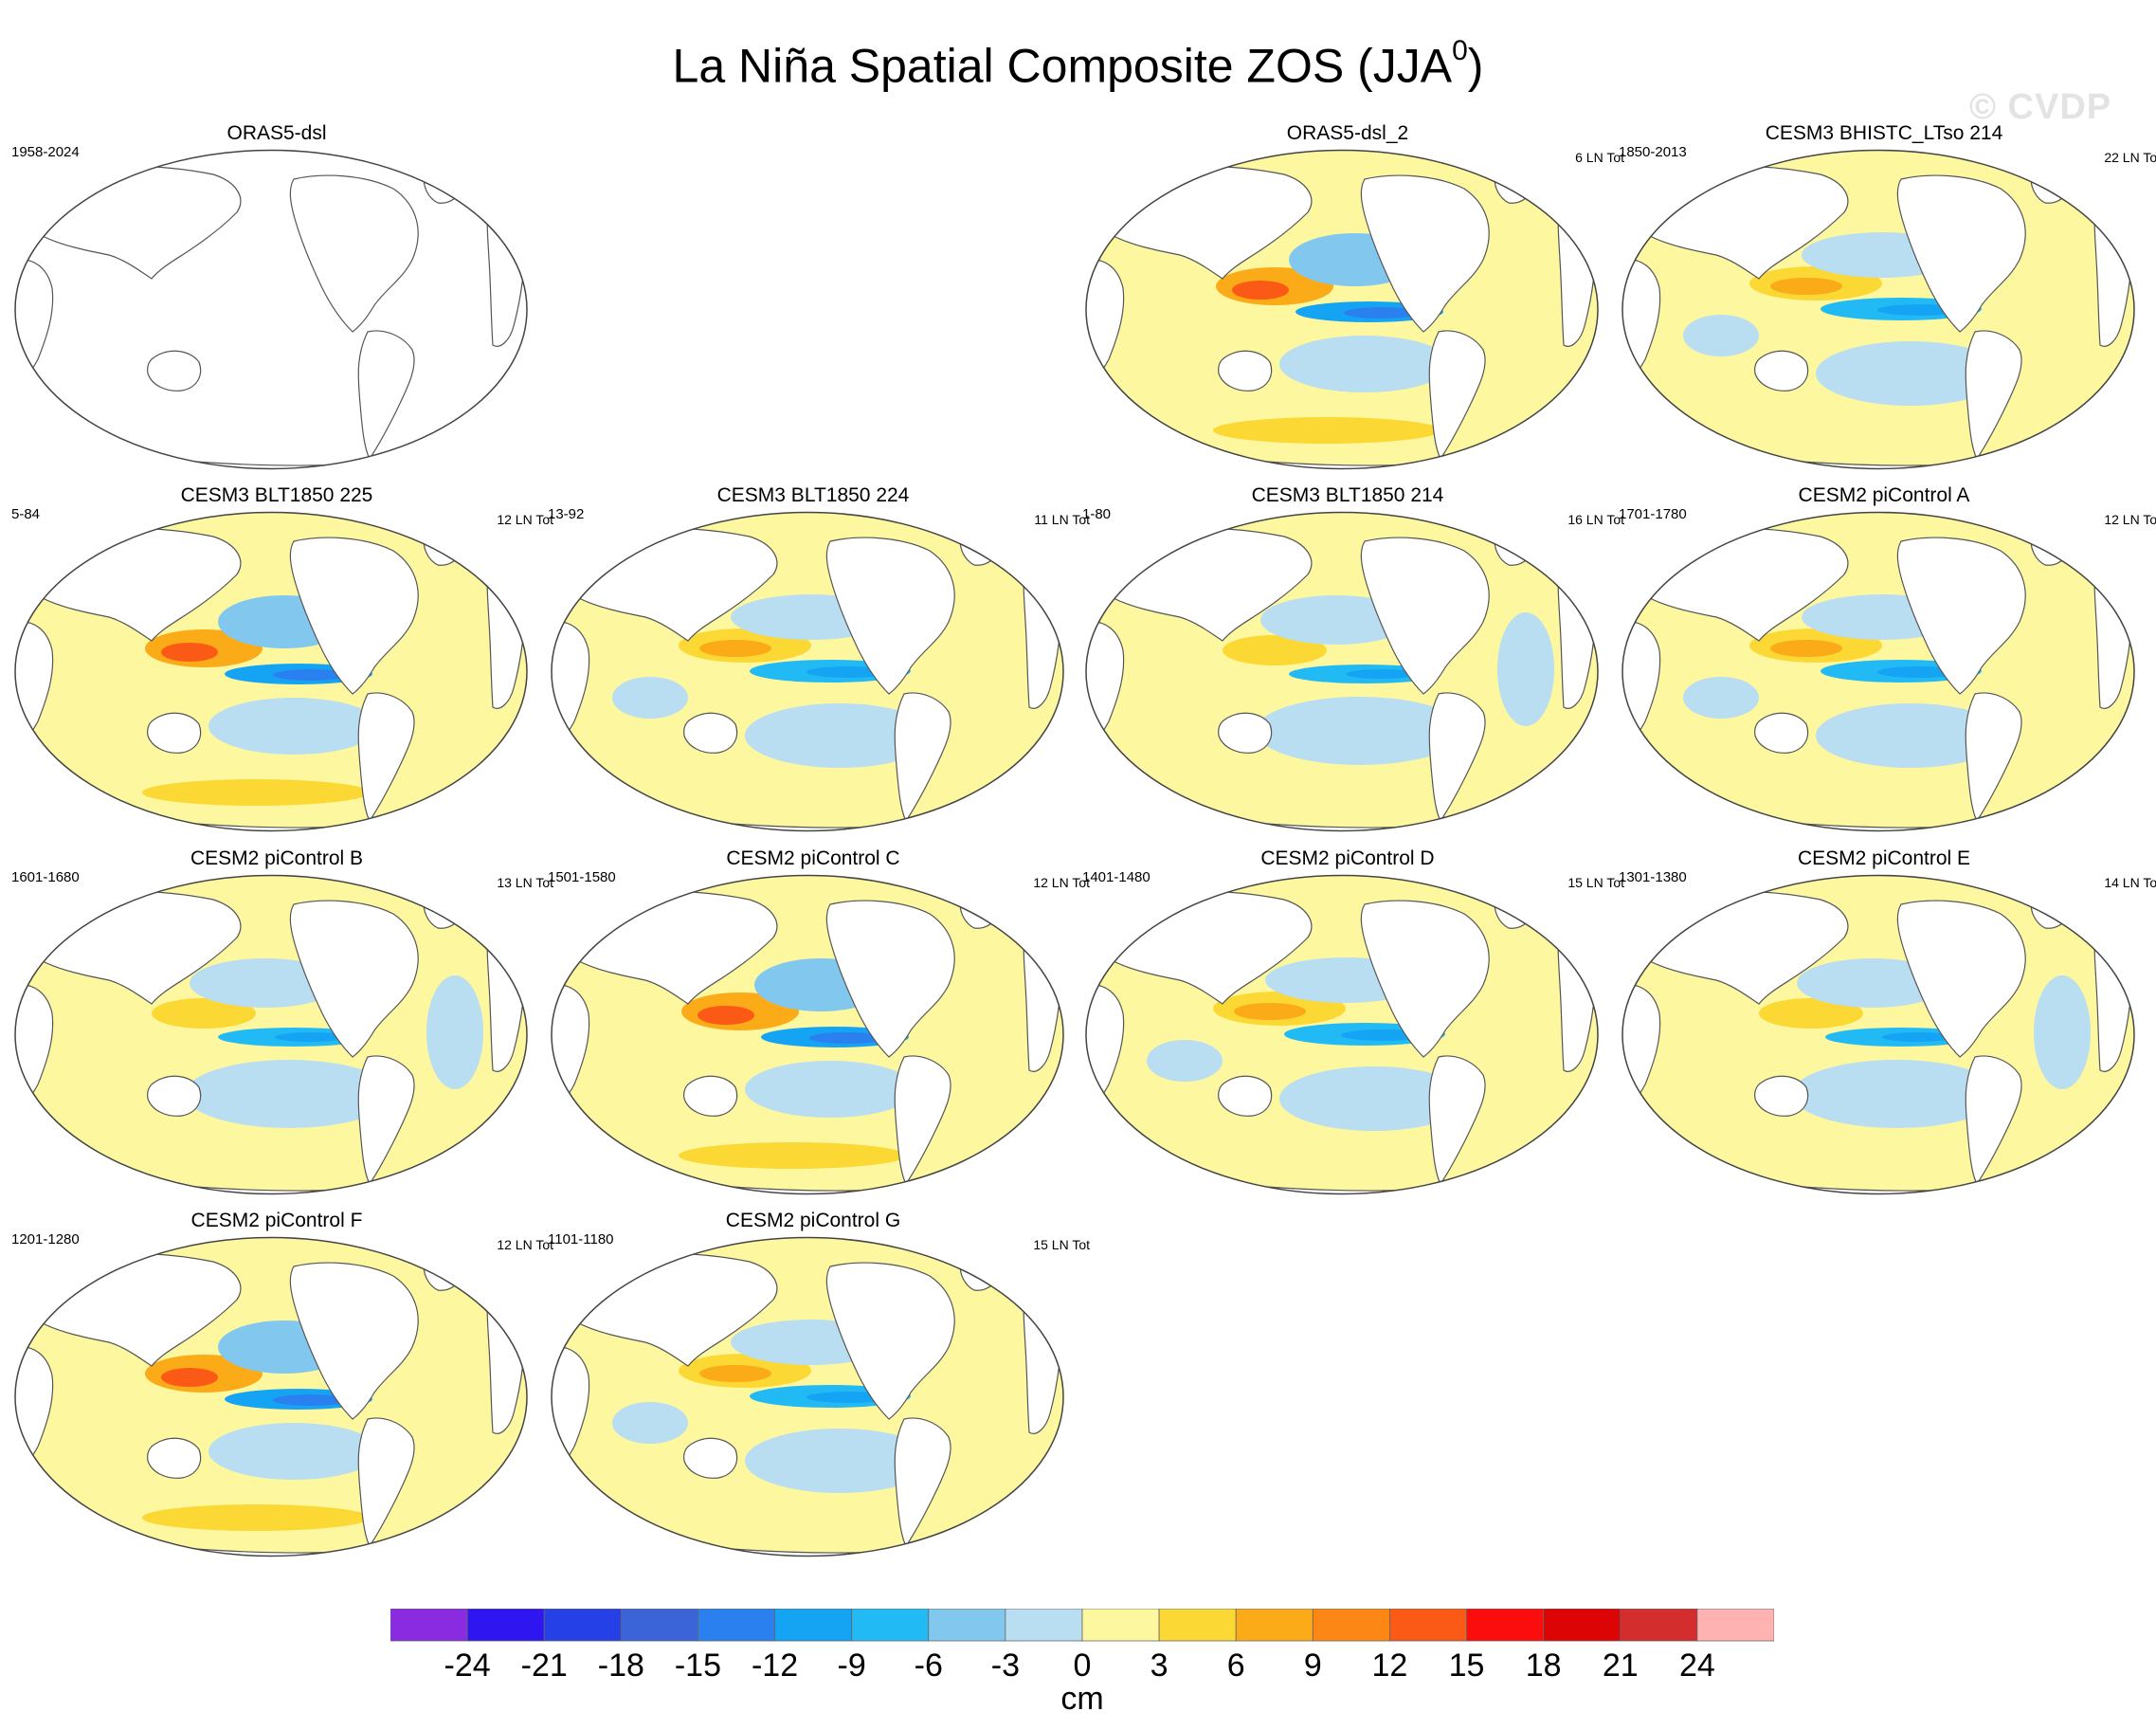 The image size is (2156, 1730). What do you see at coordinates (813, 1220) in the screenshot?
I see `panel-title: CESM2 piControl G` at bounding box center [813, 1220].